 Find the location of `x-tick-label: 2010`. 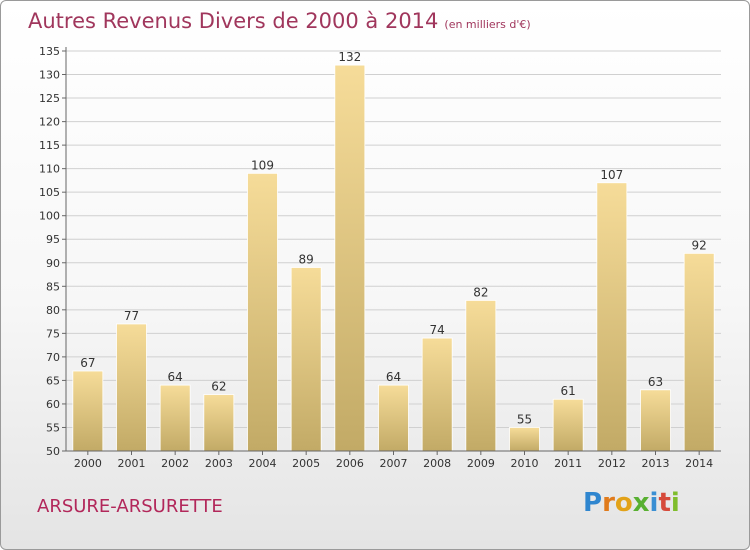

x-tick-label: 2010 is located at coordinates (525, 463).